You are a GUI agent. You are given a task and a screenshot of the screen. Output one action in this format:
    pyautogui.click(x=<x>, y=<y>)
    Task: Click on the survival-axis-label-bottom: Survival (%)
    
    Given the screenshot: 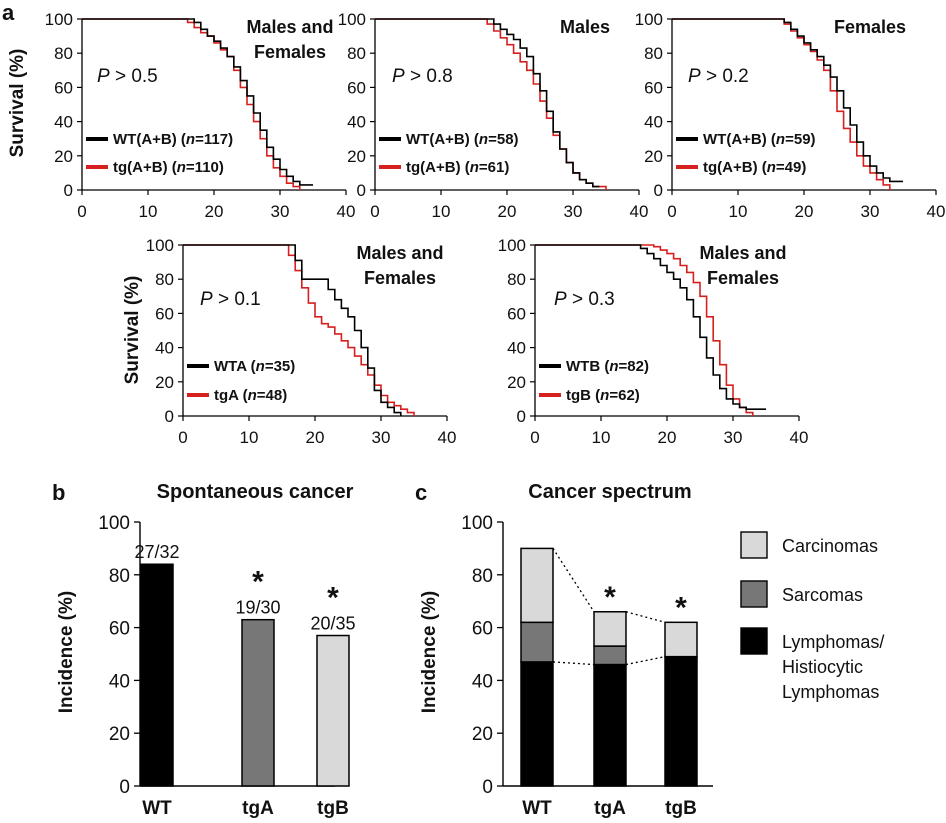 What is the action you would take?
    pyautogui.click(x=132, y=330)
    